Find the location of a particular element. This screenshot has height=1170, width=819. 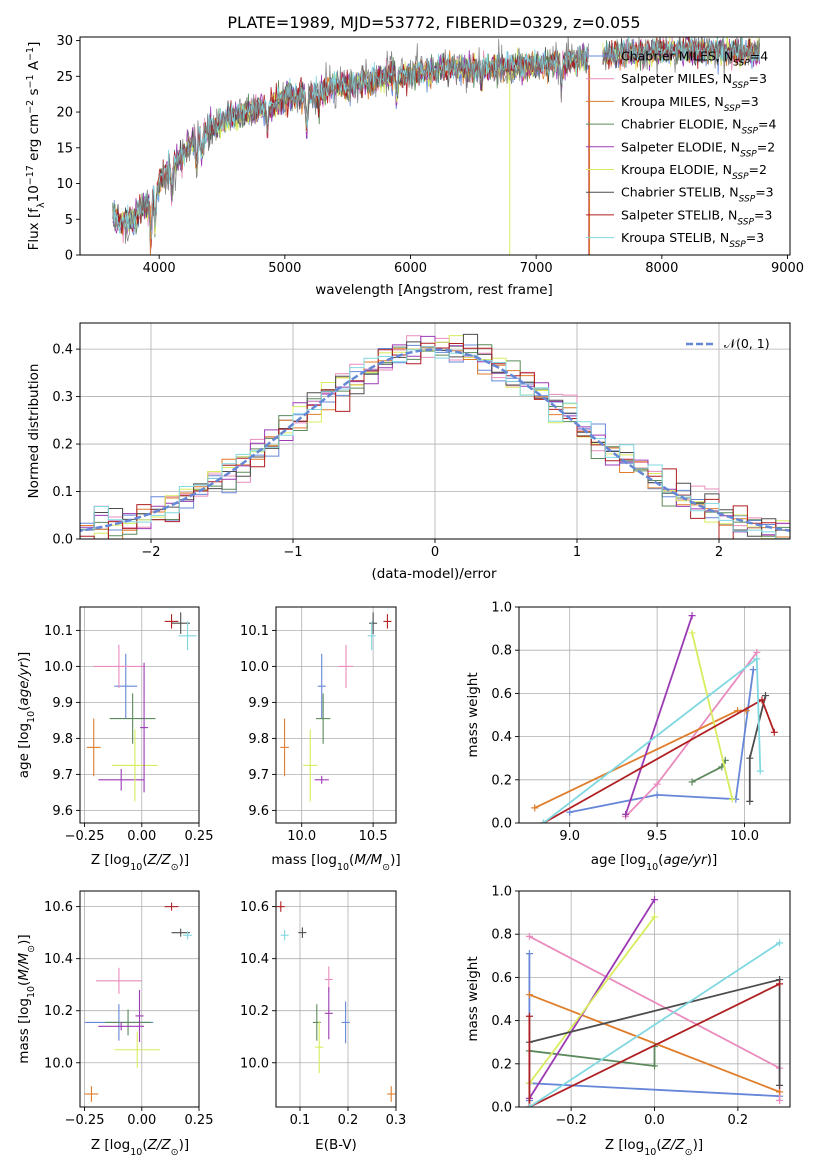

residual-histogram is located at coordinates (435, 442).